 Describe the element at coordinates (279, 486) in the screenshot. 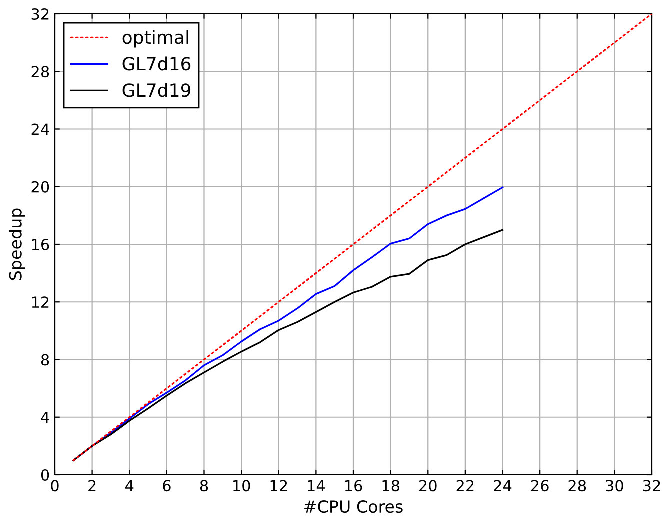

I see `x-tick-label: 12` at that location.